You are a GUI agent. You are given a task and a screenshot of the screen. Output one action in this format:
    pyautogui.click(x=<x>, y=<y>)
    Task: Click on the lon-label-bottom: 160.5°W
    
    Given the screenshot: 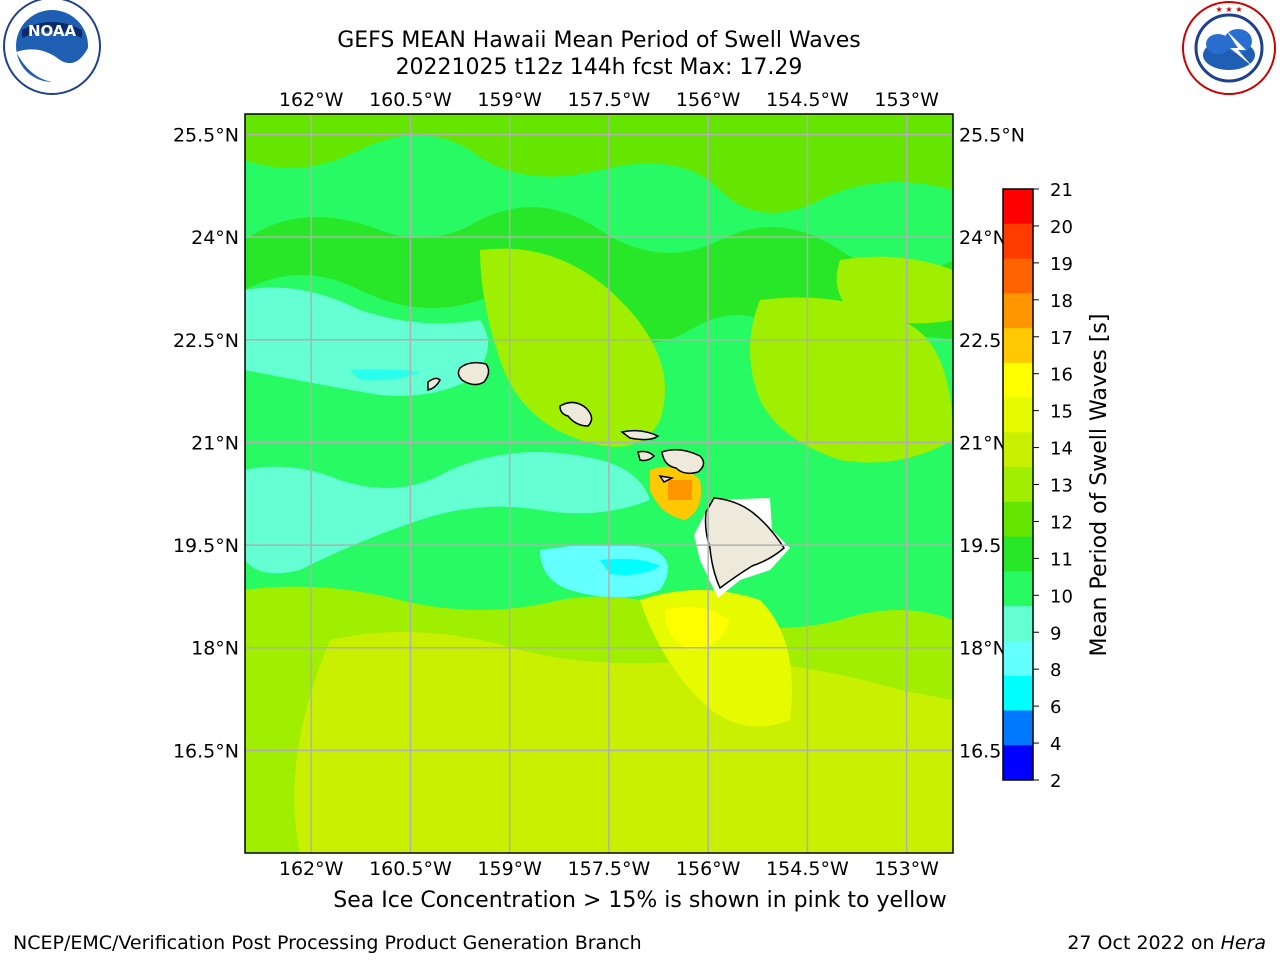 What is the action you would take?
    pyautogui.click(x=410, y=869)
    